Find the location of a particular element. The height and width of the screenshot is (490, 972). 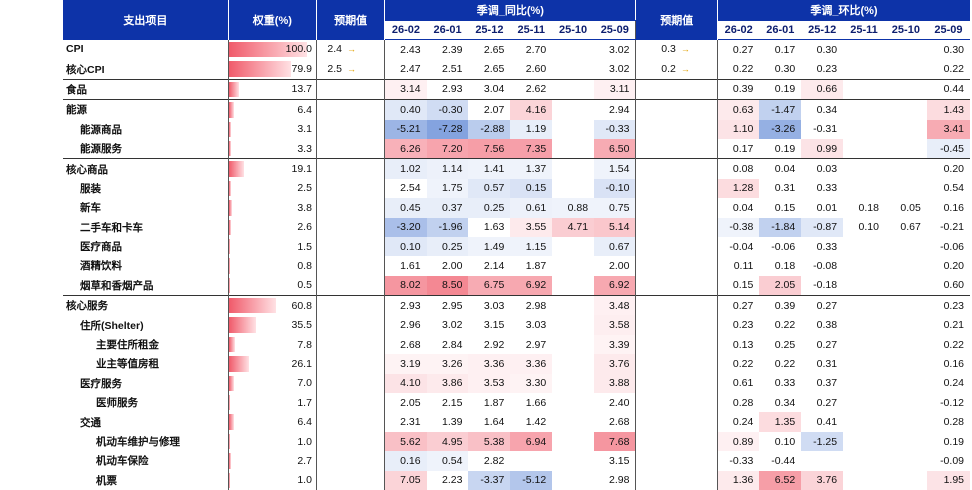

weight-cell: 7.8 is located at coordinates (272, 344).